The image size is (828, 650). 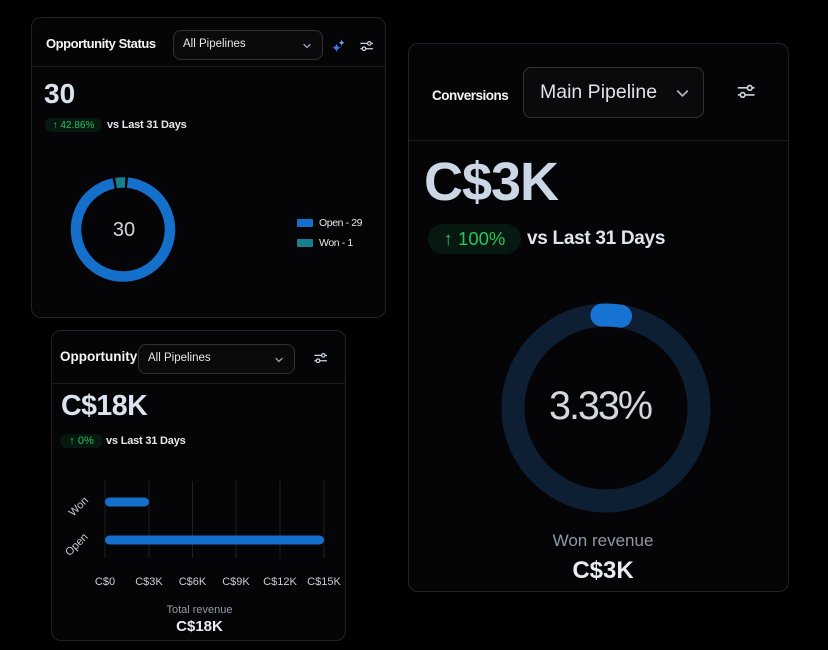 I want to click on svg-text: C$15K, so click(x=324, y=582).